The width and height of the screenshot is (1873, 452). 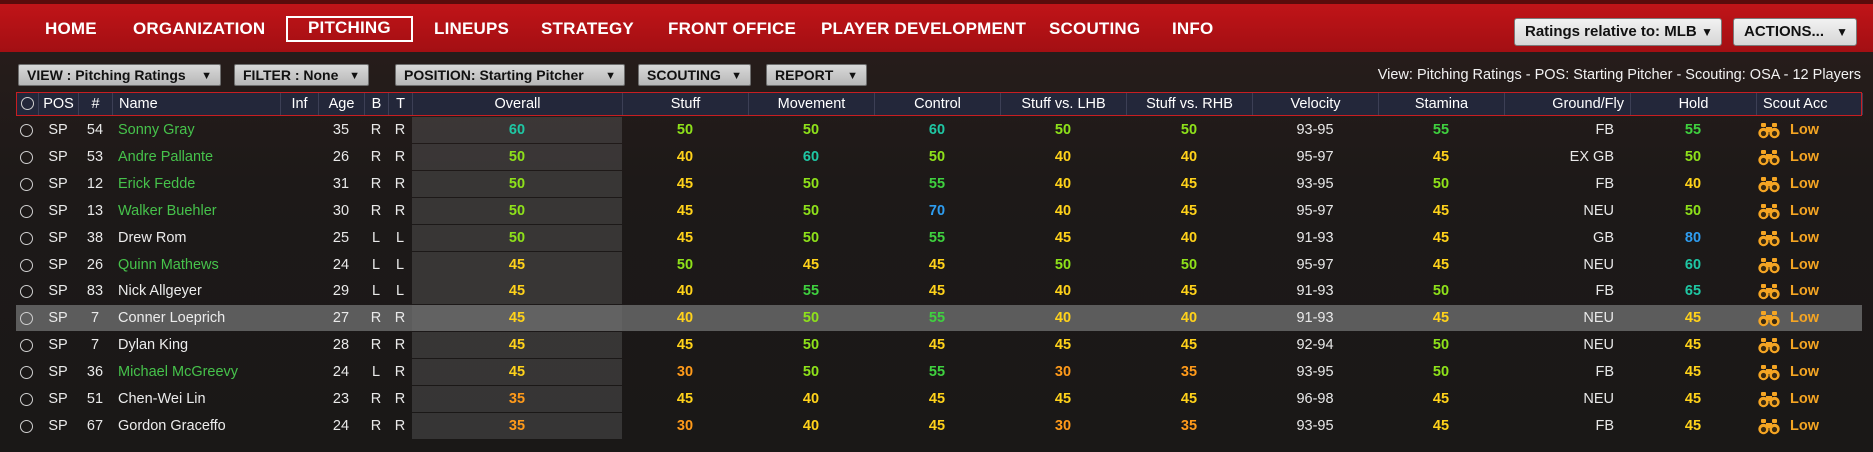 I want to click on num-cell: 26, so click(x=95, y=264).